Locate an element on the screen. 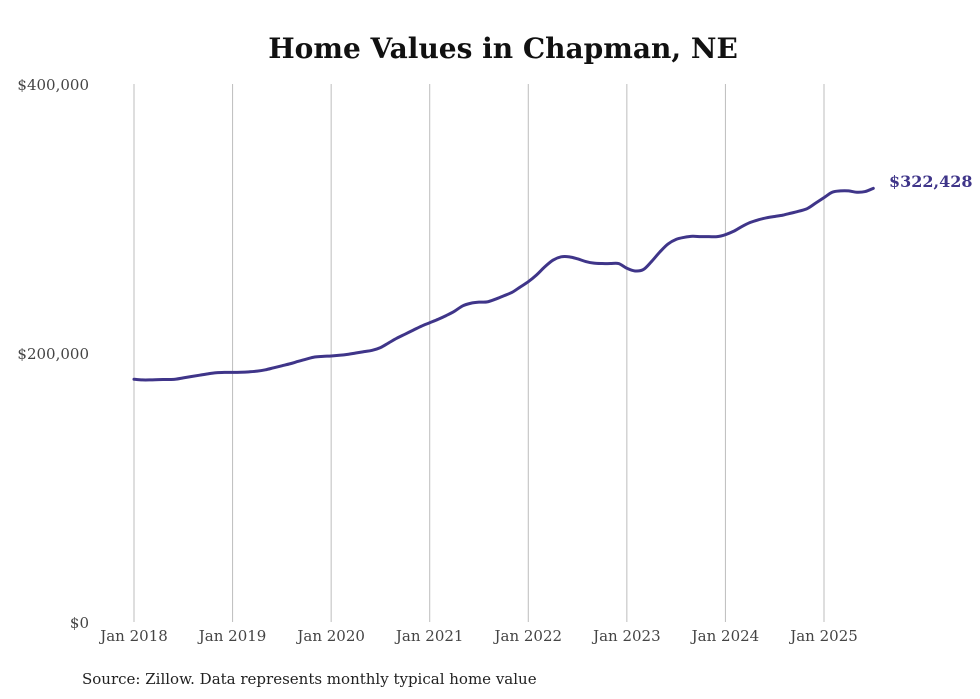  y-tick-label: $400,000 is located at coordinates (53, 85).